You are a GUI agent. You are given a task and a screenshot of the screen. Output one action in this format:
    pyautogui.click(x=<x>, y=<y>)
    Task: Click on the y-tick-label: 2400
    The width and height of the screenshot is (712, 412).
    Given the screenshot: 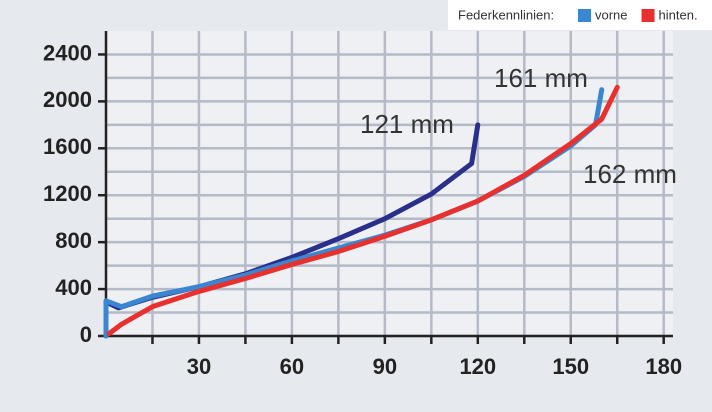 What is the action you would take?
    pyautogui.click(x=67, y=52)
    